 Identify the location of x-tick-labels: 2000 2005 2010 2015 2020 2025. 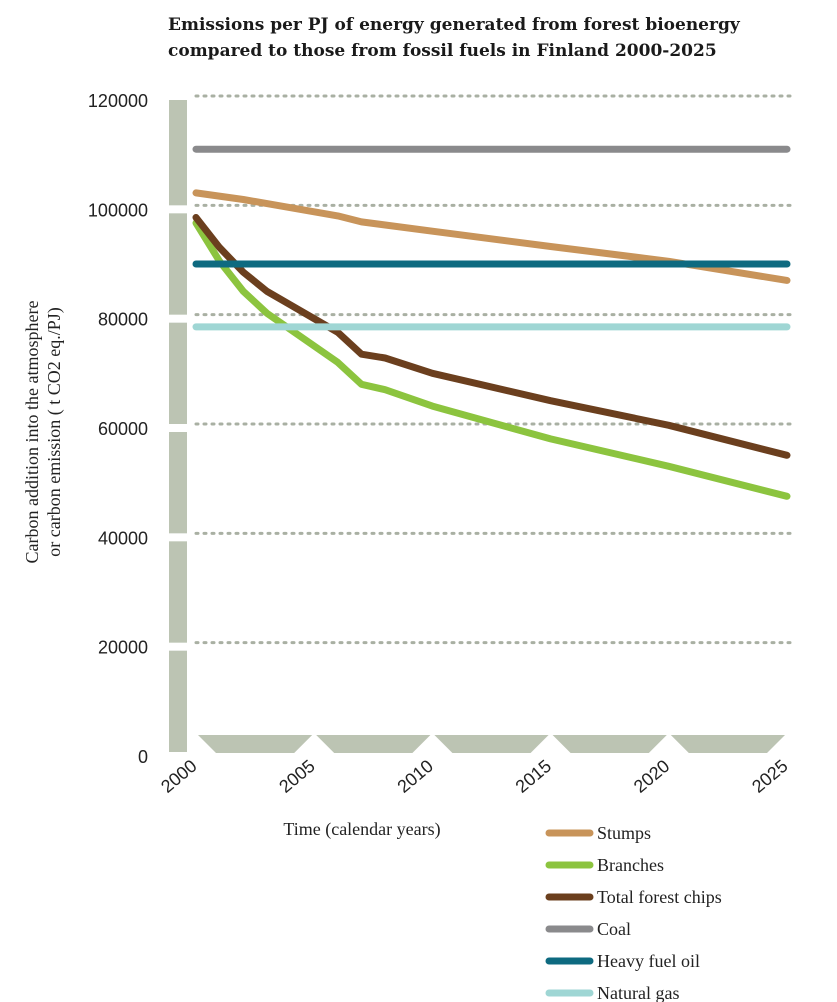
(474, 776).